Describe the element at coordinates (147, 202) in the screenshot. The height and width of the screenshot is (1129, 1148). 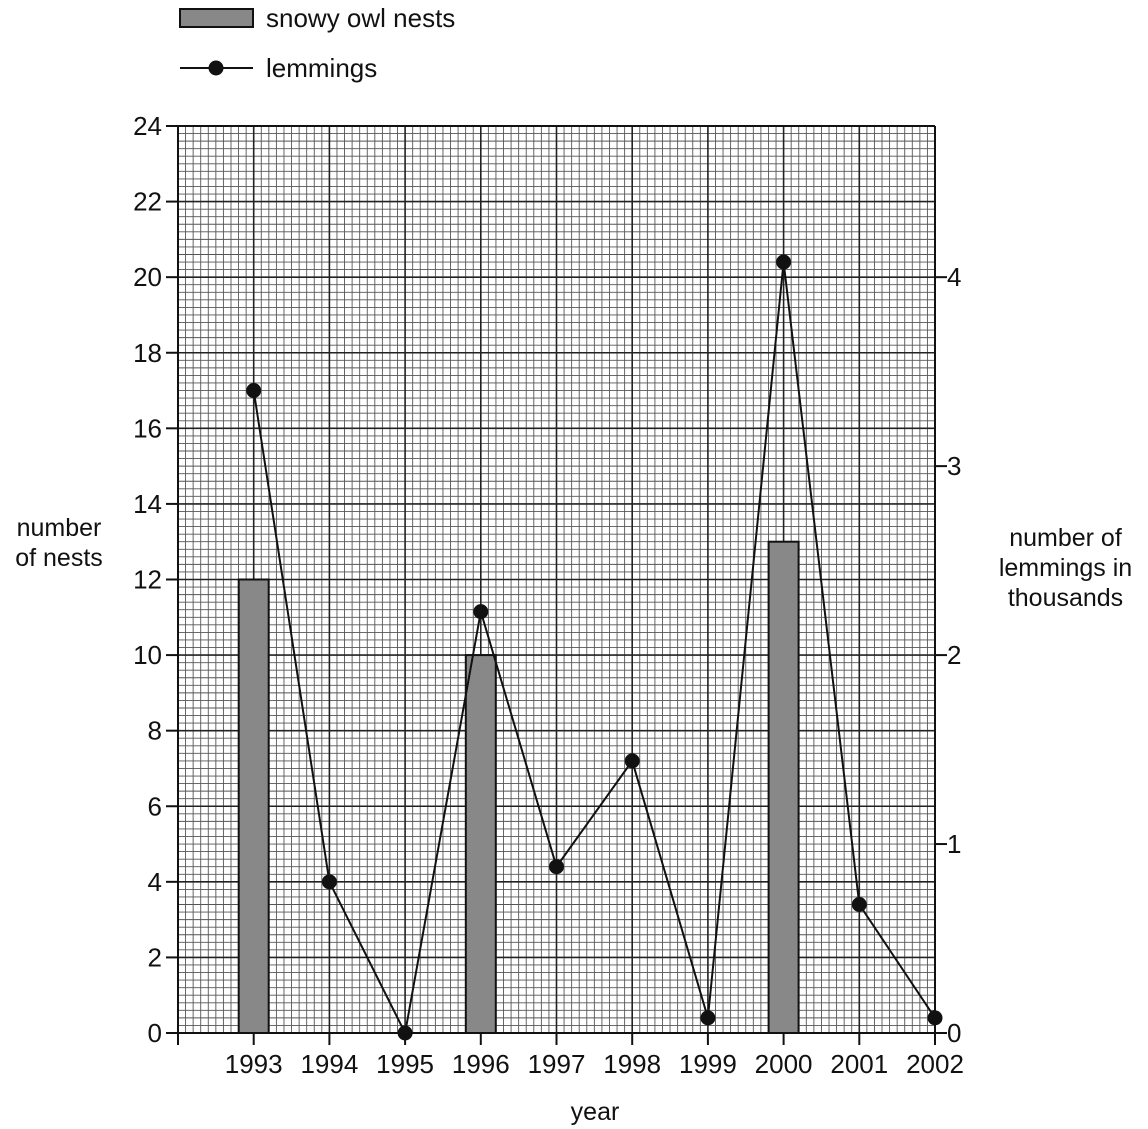
I see `y-tick-label: 22` at that location.